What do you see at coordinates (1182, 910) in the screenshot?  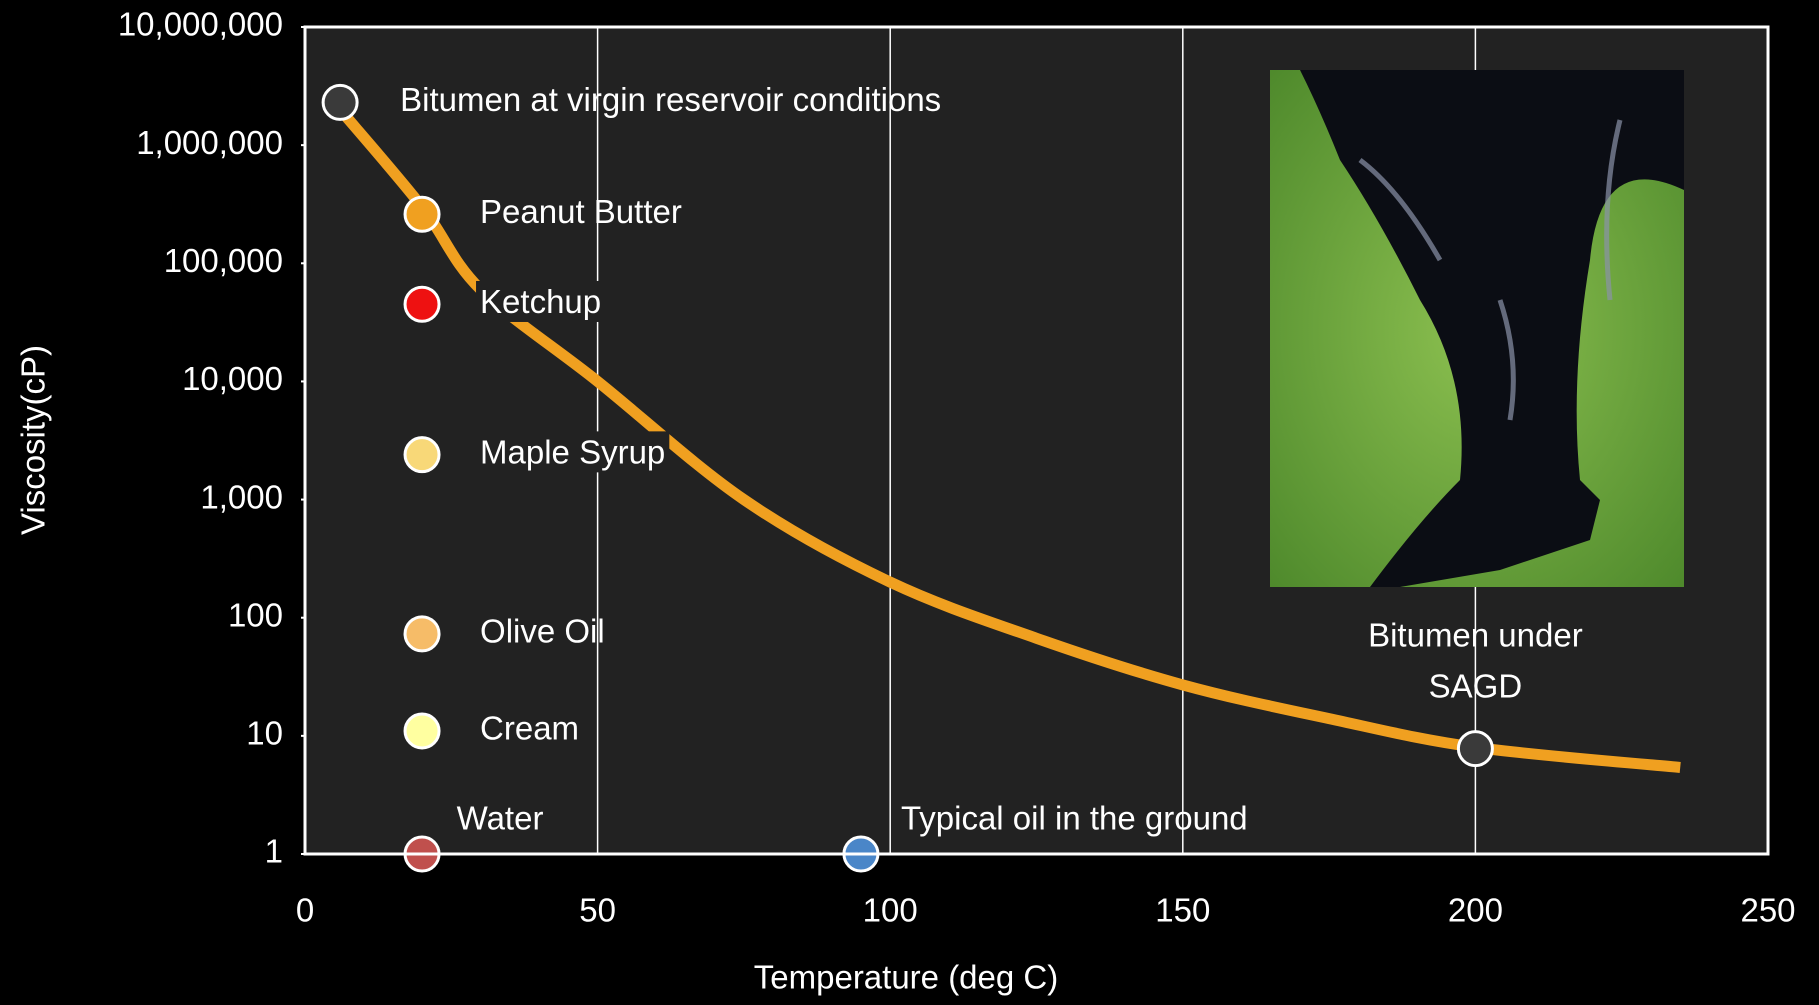 I see `x-tick-label: 150` at bounding box center [1182, 910].